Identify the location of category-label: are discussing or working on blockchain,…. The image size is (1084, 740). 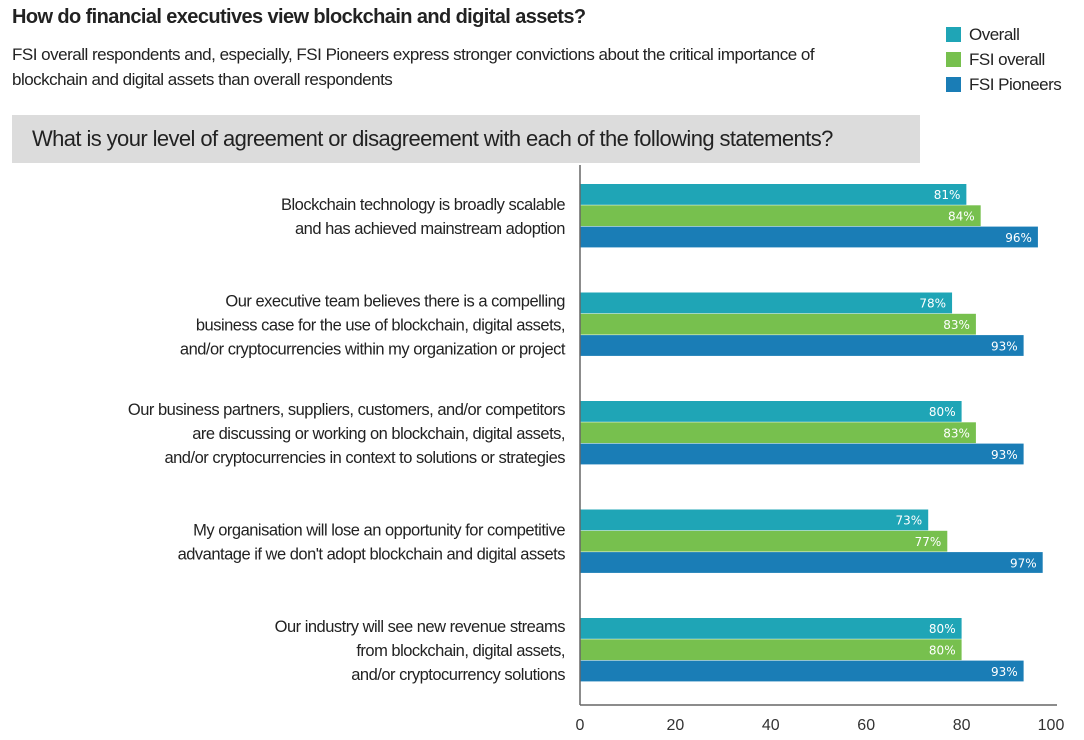
(378, 434).